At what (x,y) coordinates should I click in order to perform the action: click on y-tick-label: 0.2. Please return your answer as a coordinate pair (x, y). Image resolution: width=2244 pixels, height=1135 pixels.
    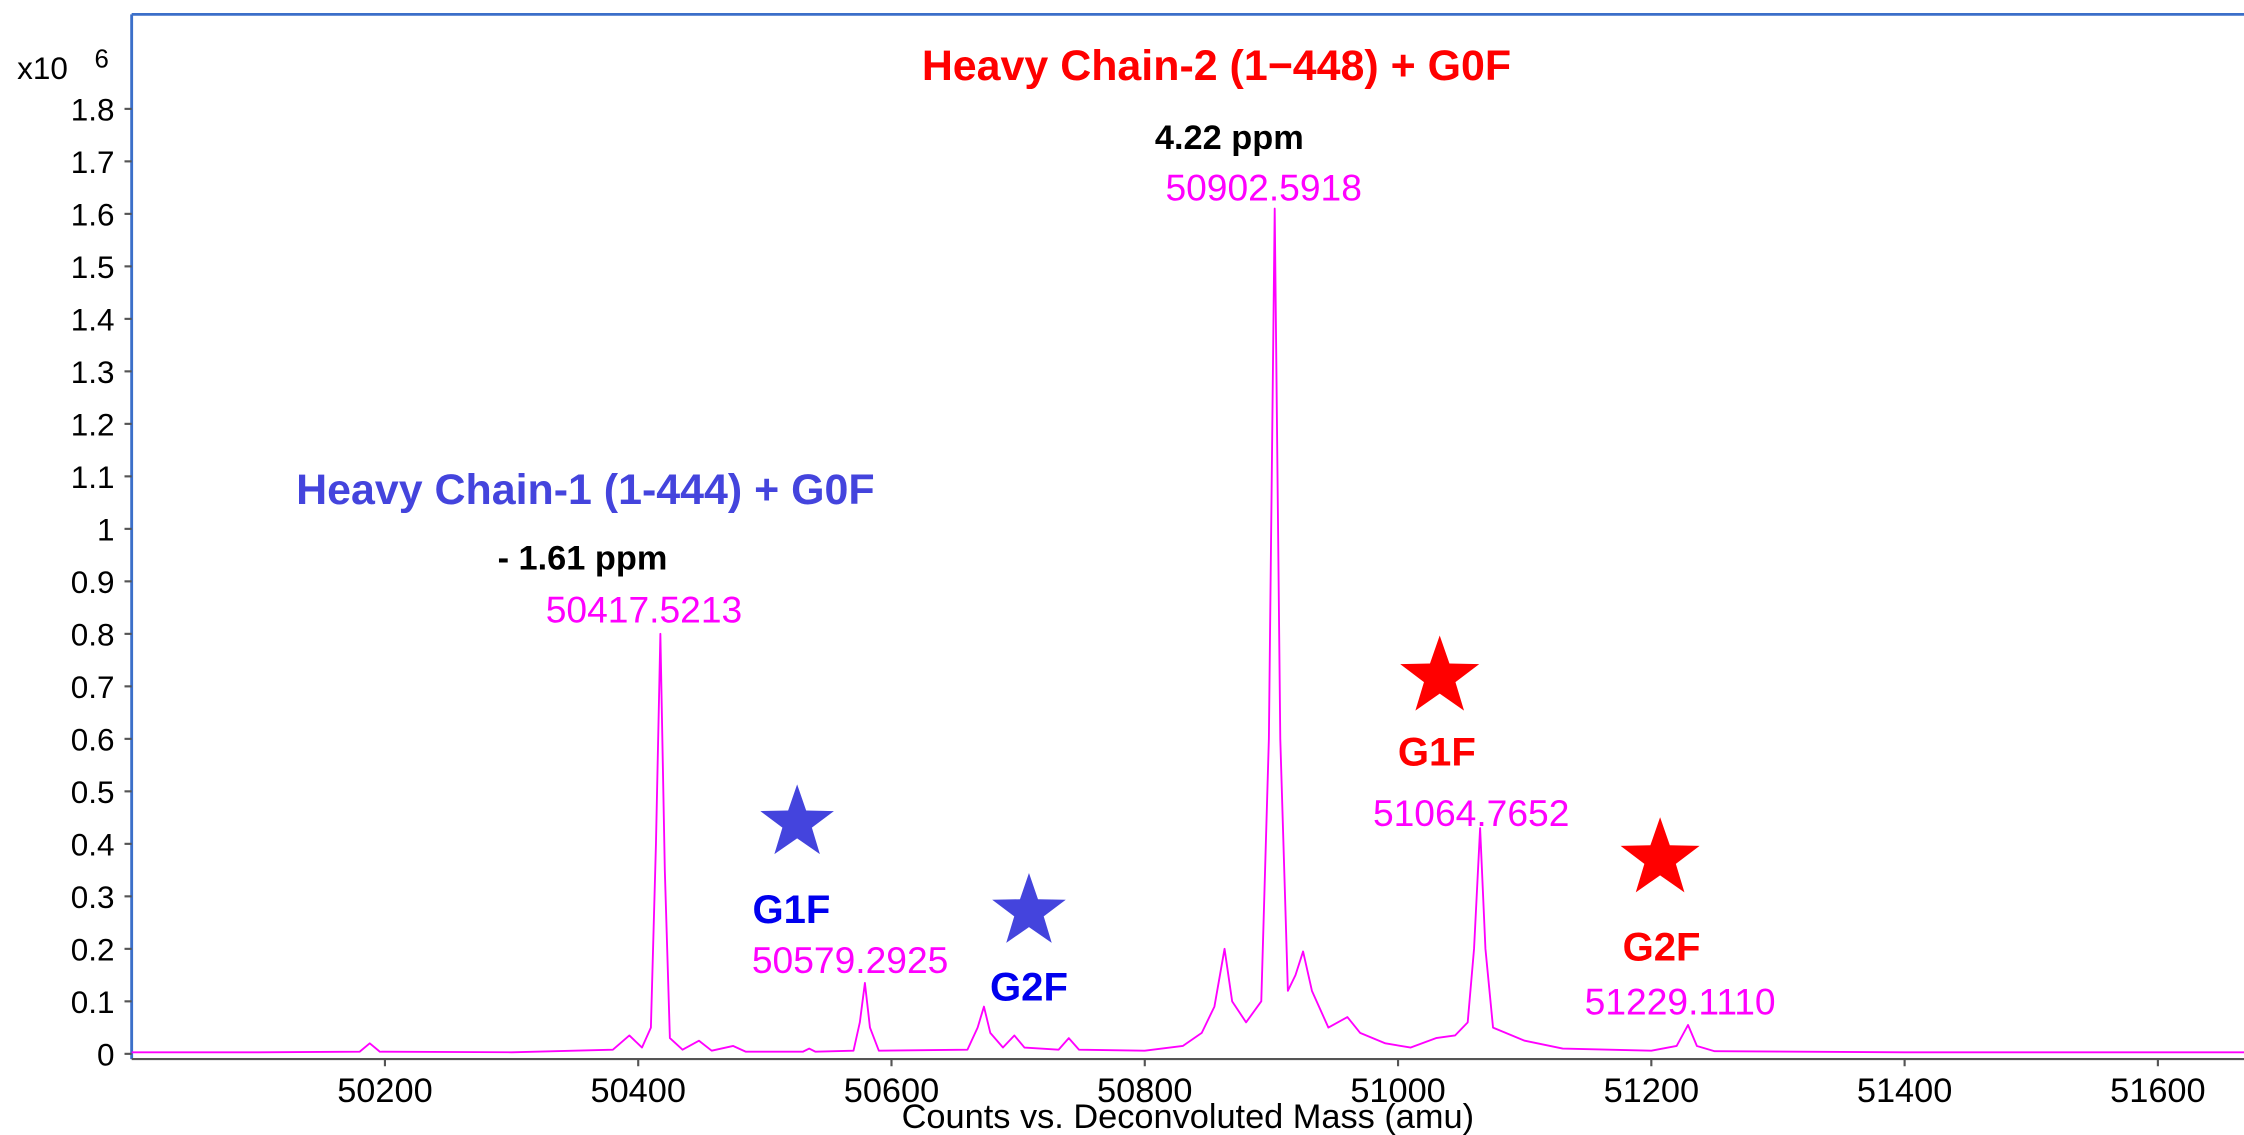
    Looking at the image, I should click on (93, 949).